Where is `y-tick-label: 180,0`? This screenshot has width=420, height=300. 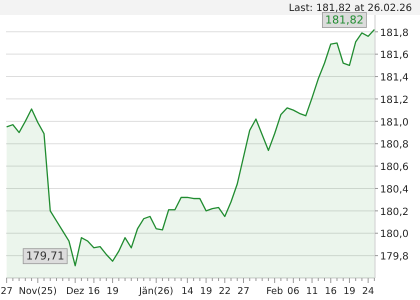
y-tick-label: 180,0 is located at coordinates (394, 234).